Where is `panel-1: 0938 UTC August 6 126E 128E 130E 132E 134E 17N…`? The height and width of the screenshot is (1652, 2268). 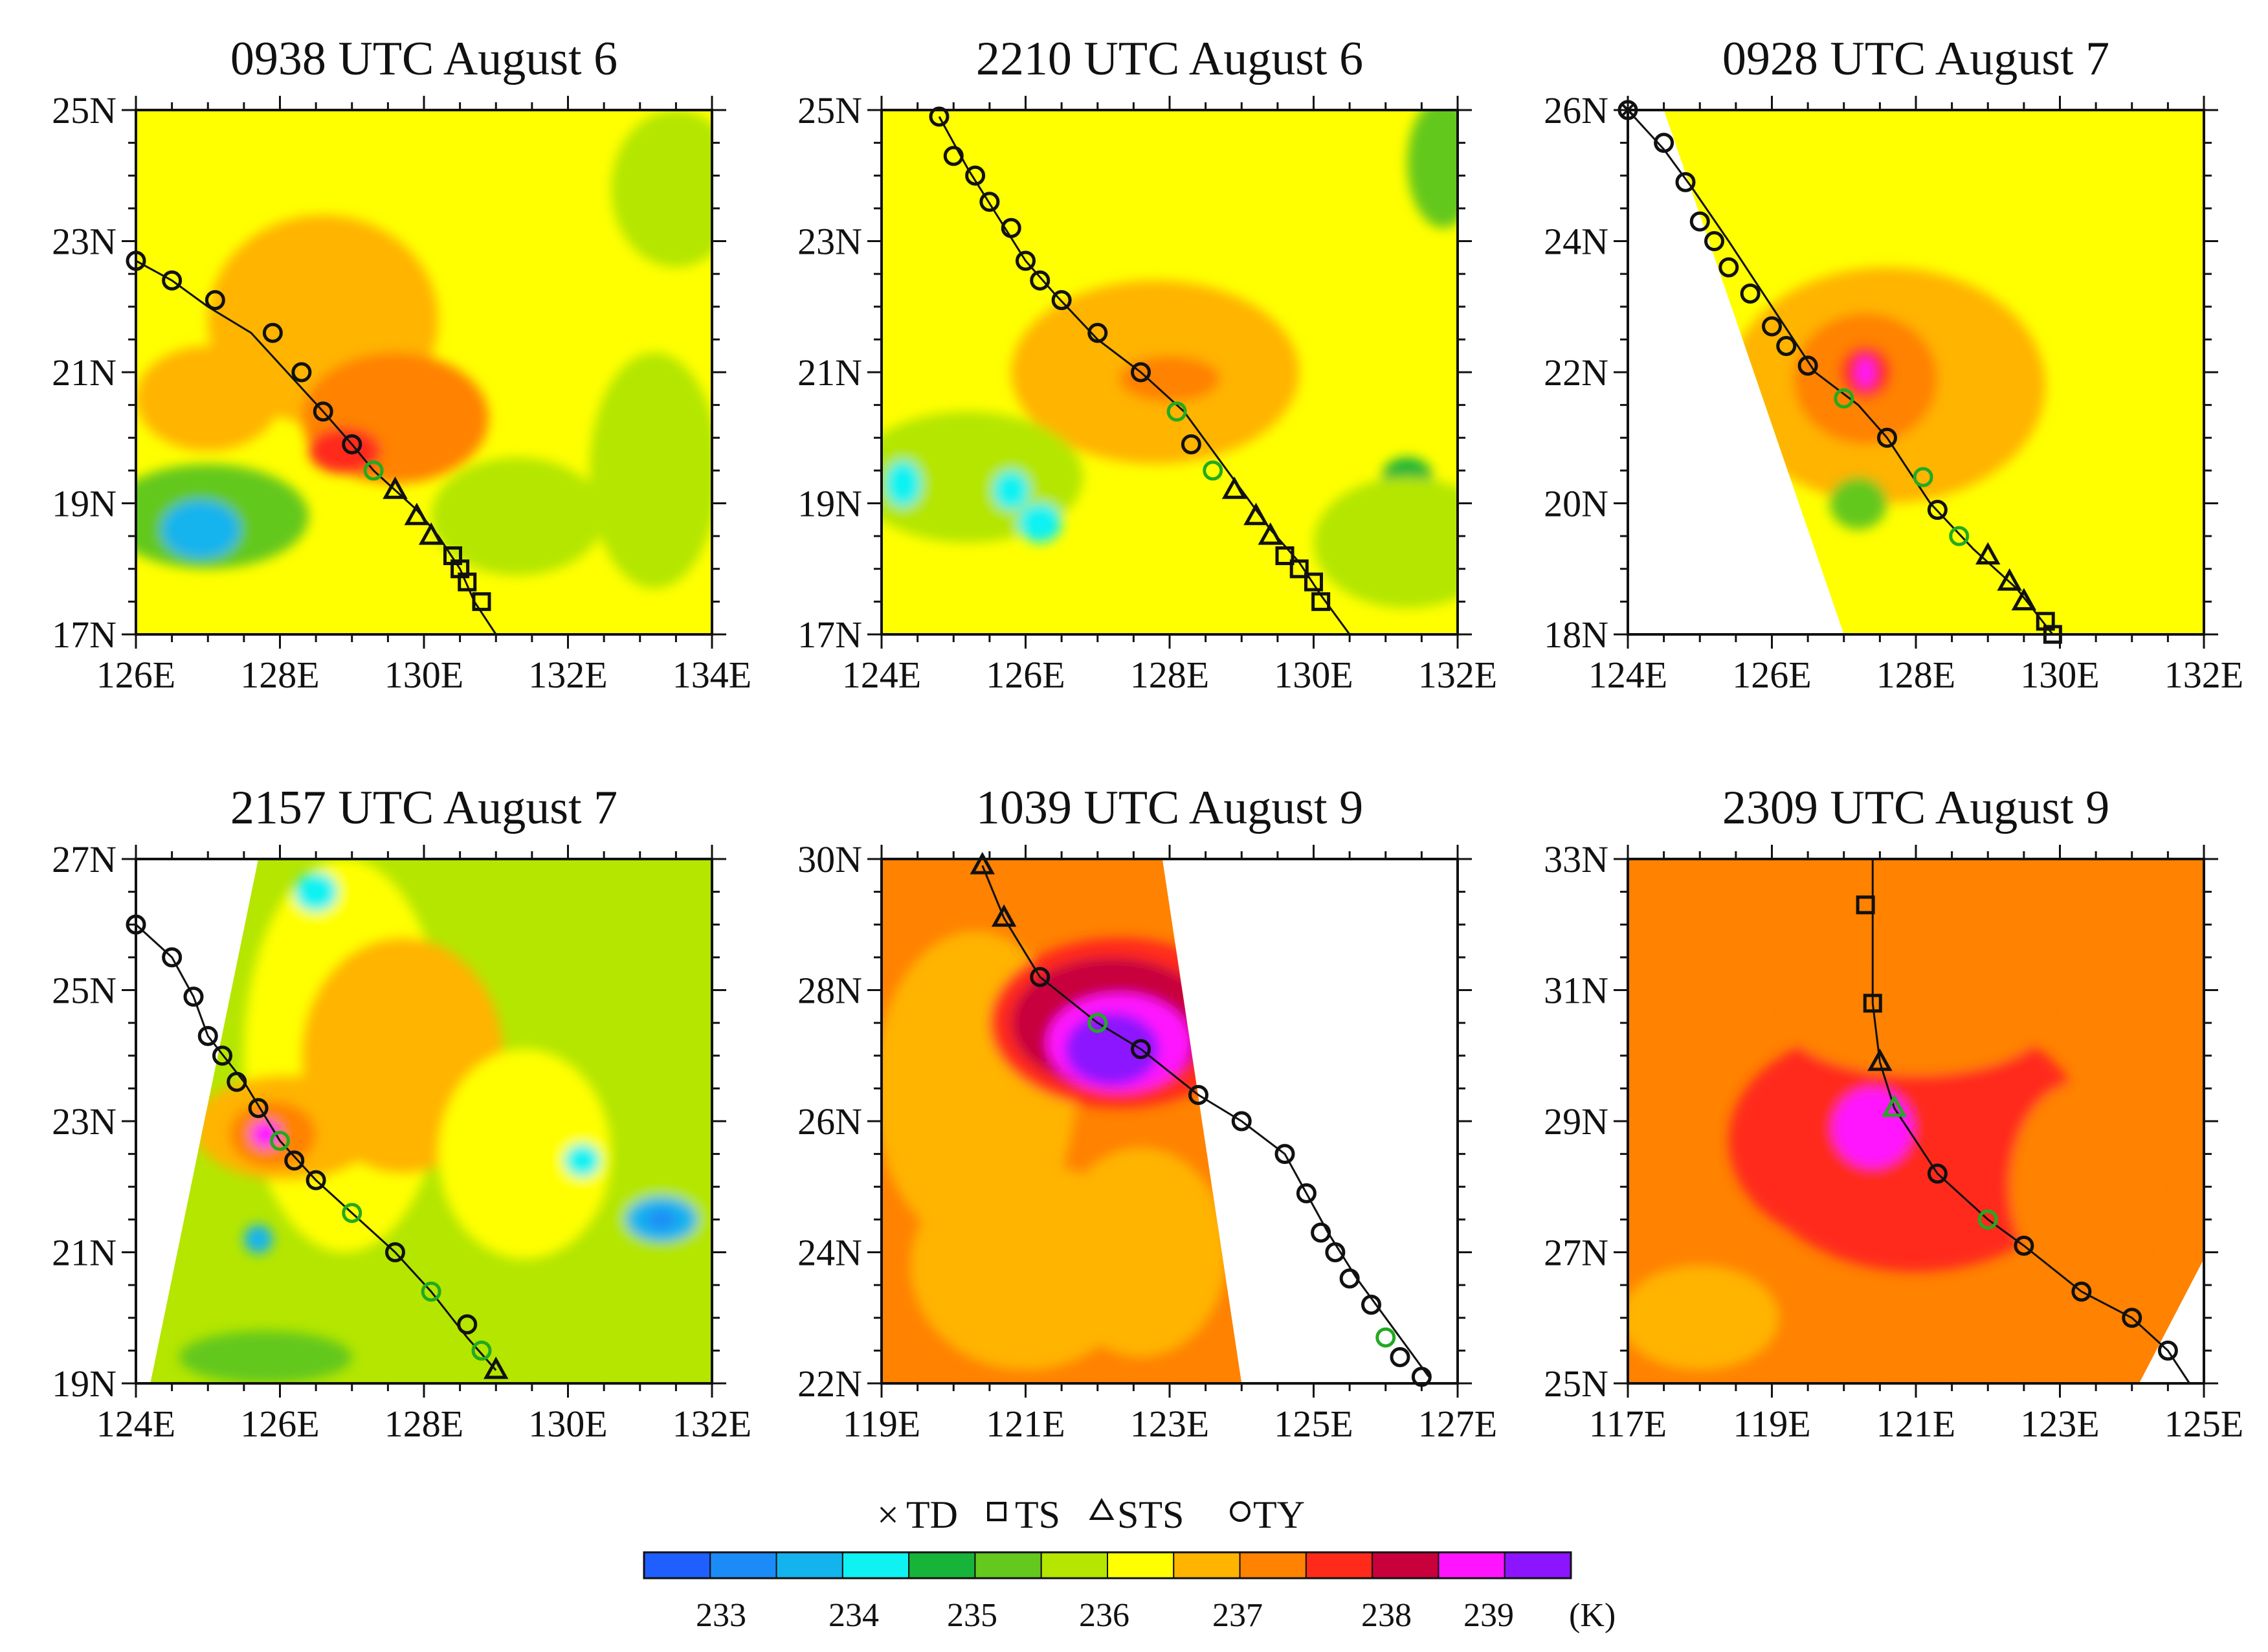
panel-1: 0938 UTC August 6 126E 128E 130E 132E 134E 17N… is located at coordinates (401, 364).